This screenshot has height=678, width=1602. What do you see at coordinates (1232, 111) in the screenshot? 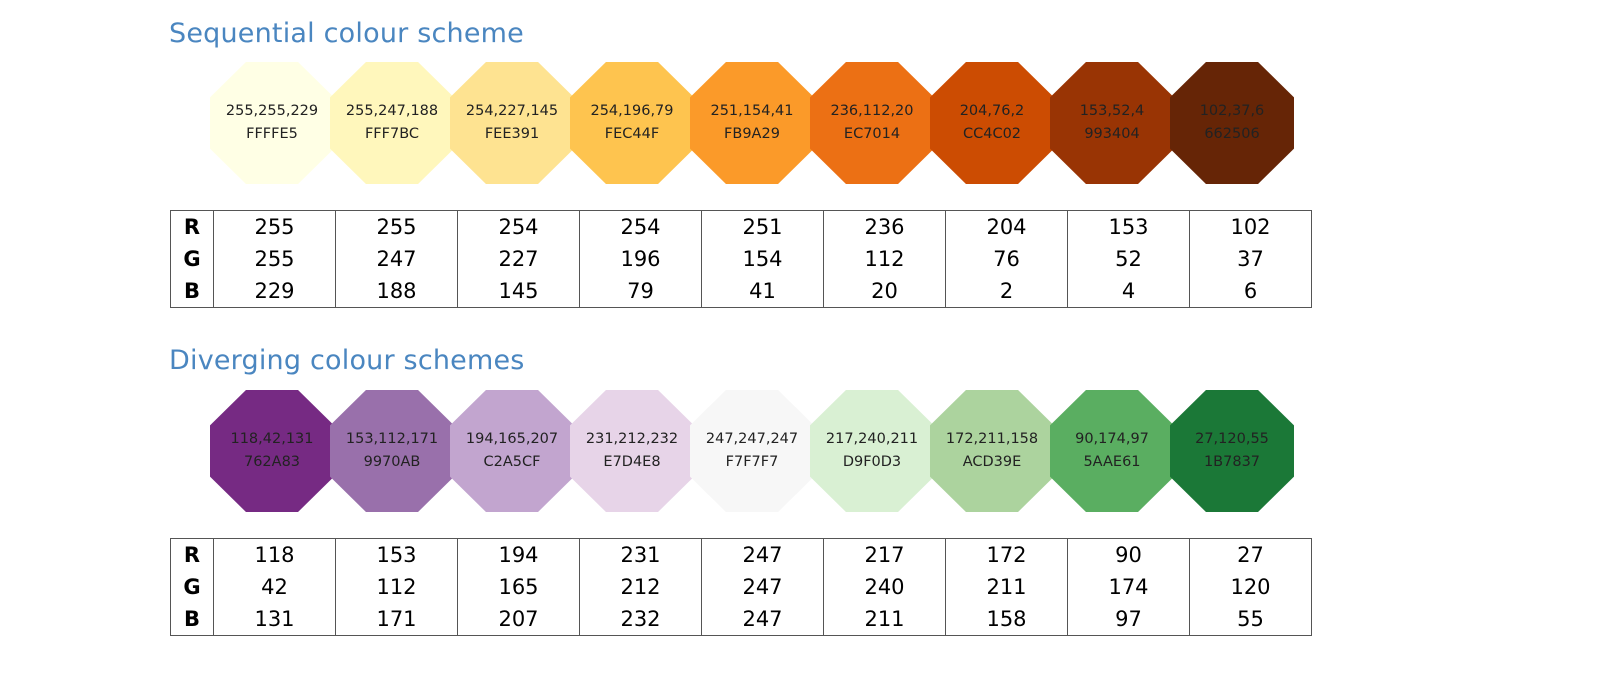
I see `swatch-rgb-label: 102,37,6` at bounding box center [1232, 111].